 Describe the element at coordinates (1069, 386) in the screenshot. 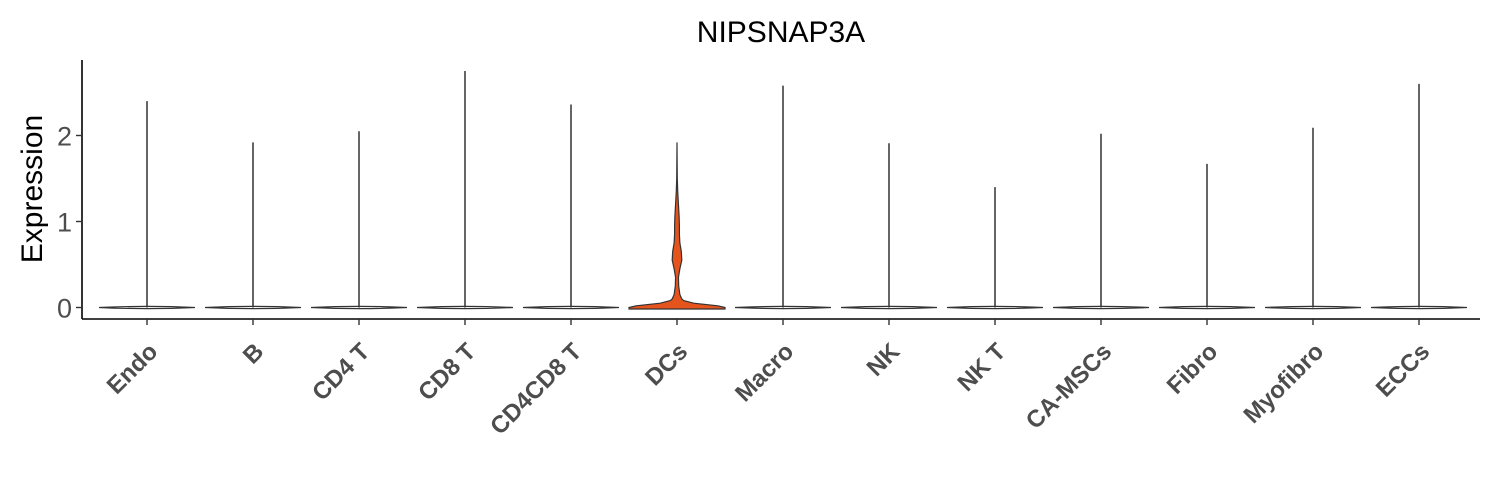

I see `x-tick-label: CA-MSCs` at that location.